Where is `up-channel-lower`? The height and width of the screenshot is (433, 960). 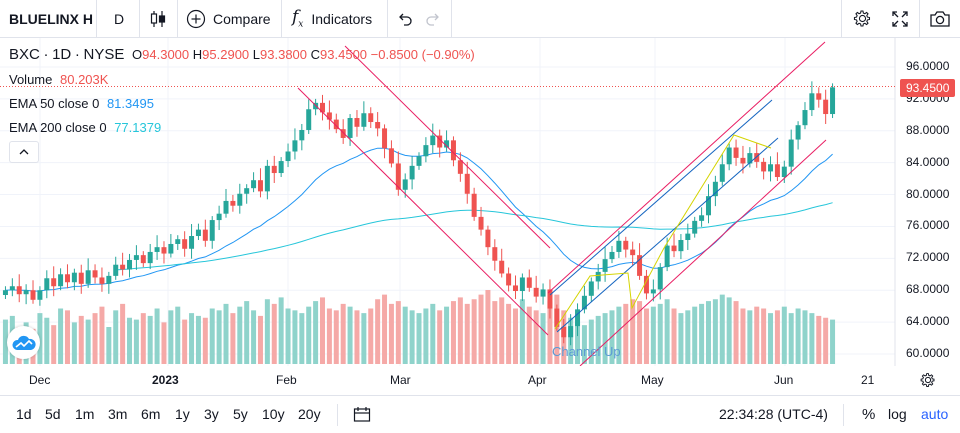
up-channel-lower is located at coordinates (703, 252).